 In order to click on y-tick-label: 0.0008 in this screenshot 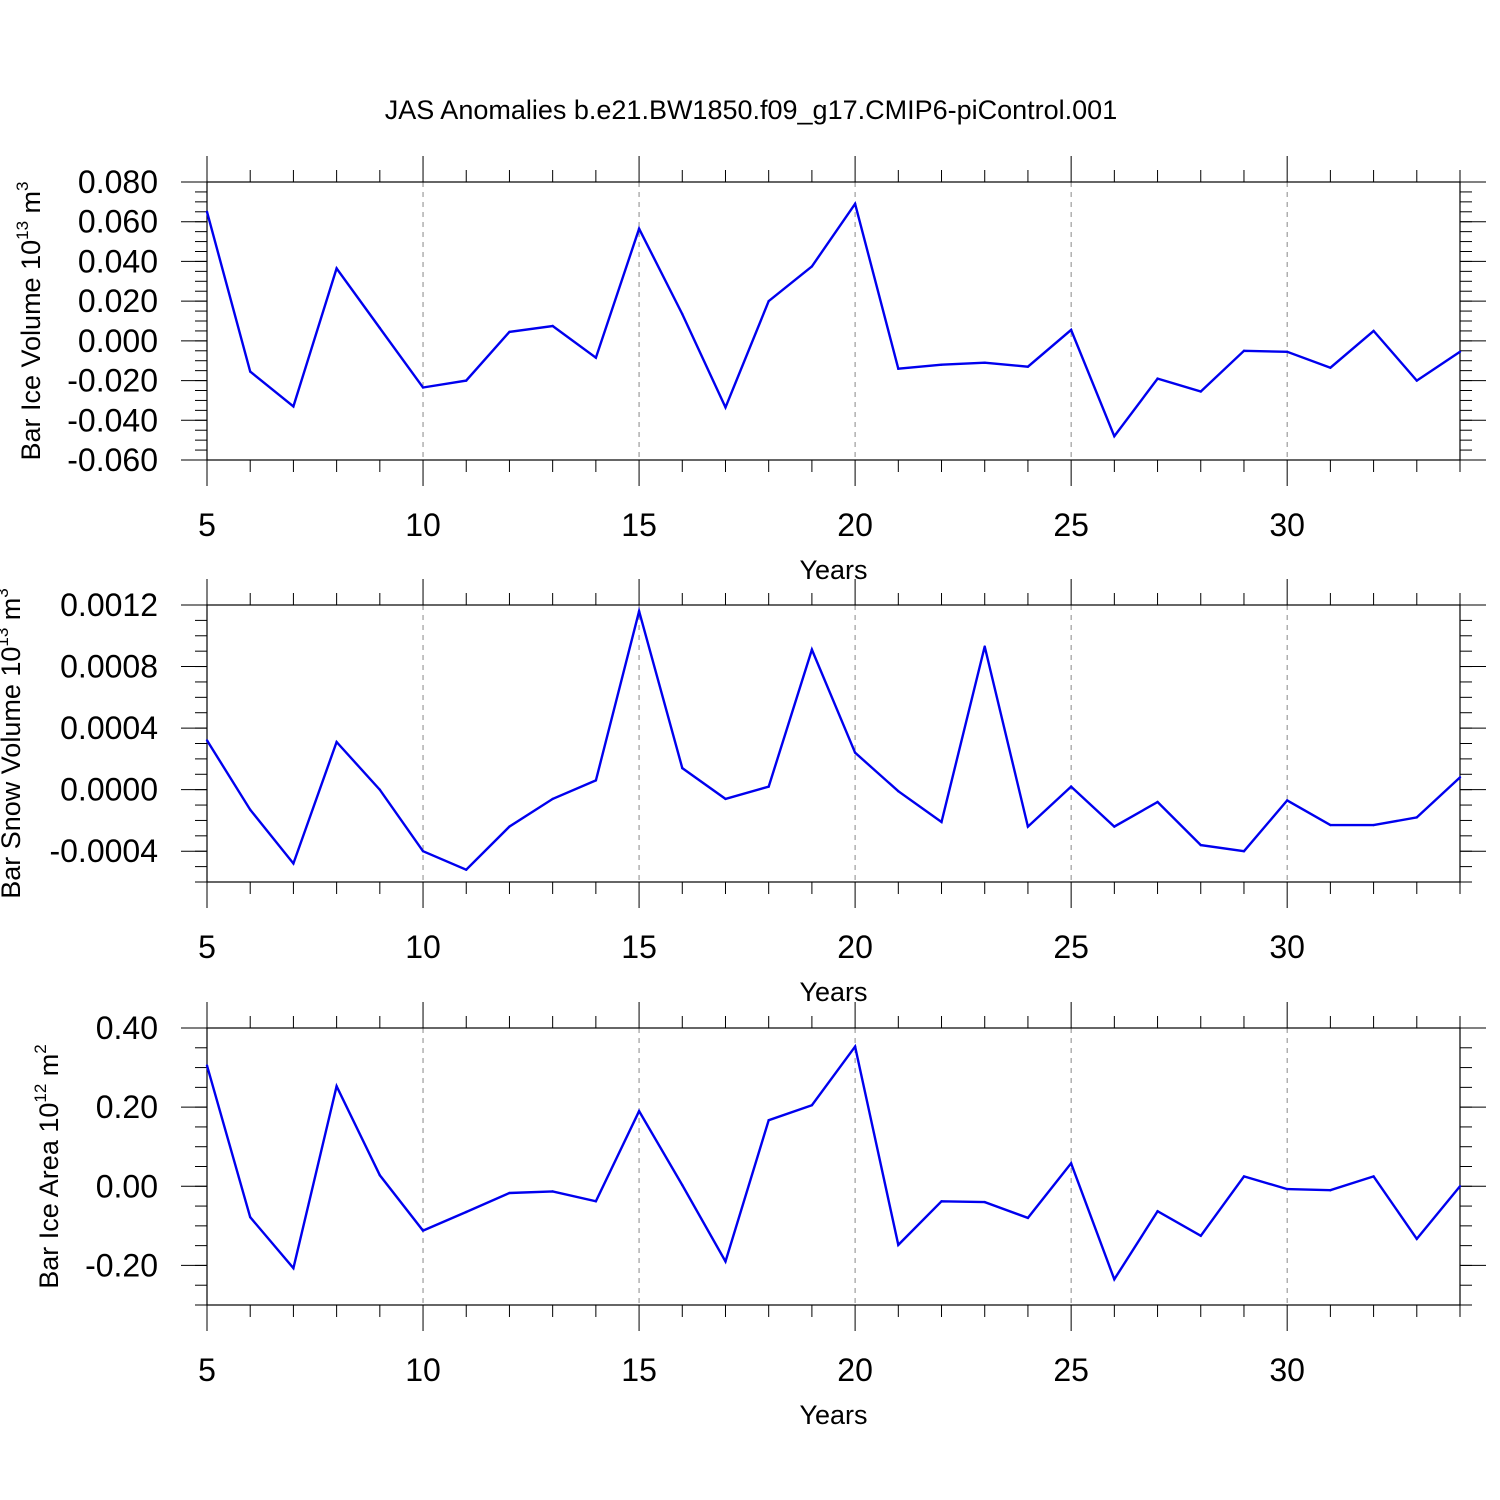, I will do `click(109, 667)`.